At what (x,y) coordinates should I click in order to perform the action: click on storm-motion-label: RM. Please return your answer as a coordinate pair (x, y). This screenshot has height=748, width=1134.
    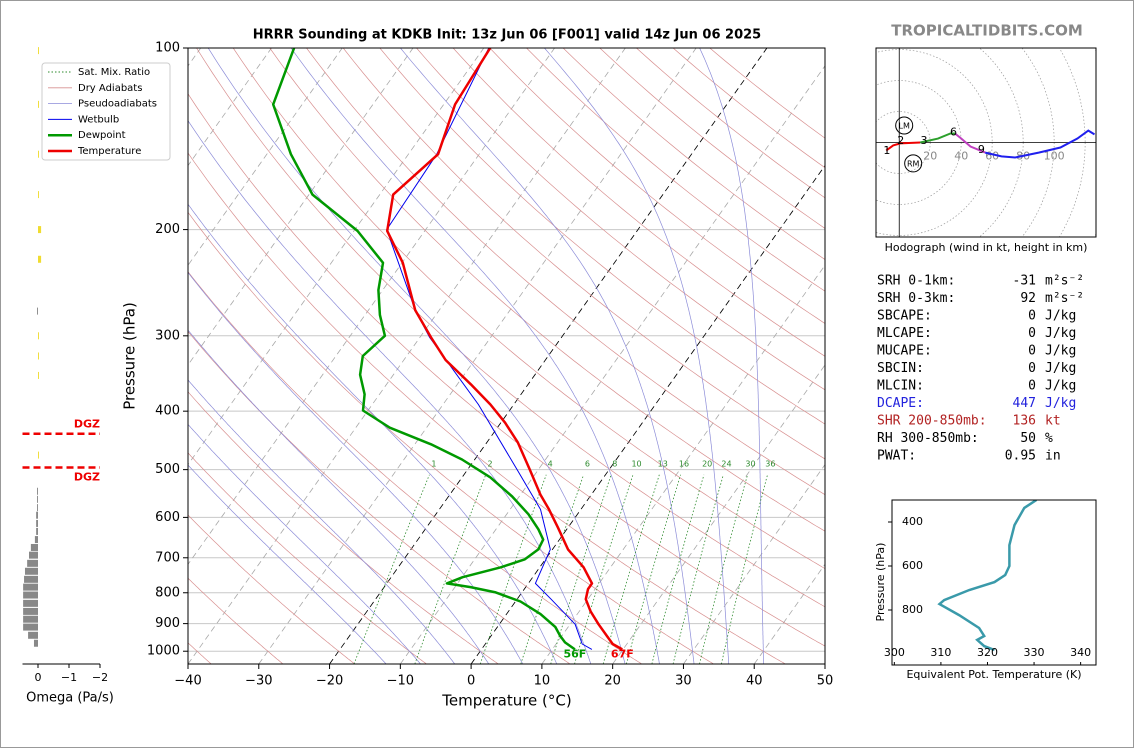
    Looking at the image, I should click on (913, 163).